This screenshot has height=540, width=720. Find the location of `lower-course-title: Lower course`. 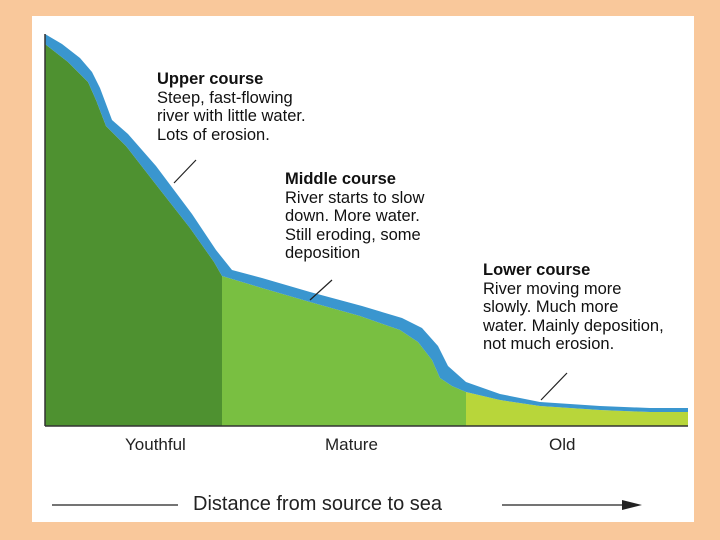

lower-course-title: Lower course is located at coordinates (537, 270).